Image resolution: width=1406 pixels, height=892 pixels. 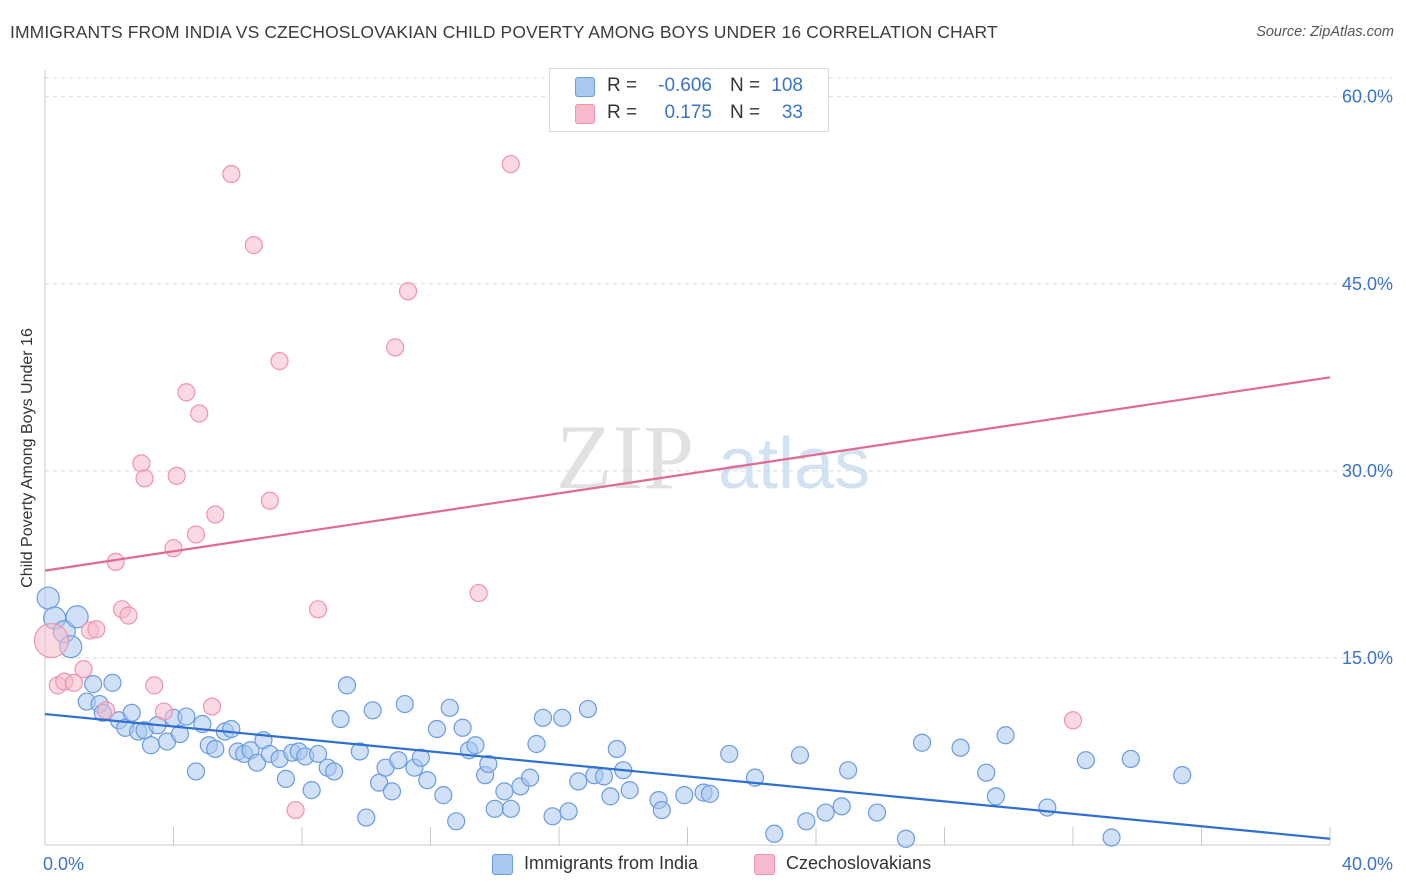 I want to click on x-tick-label: 40.0%, so click(x=1367, y=864).